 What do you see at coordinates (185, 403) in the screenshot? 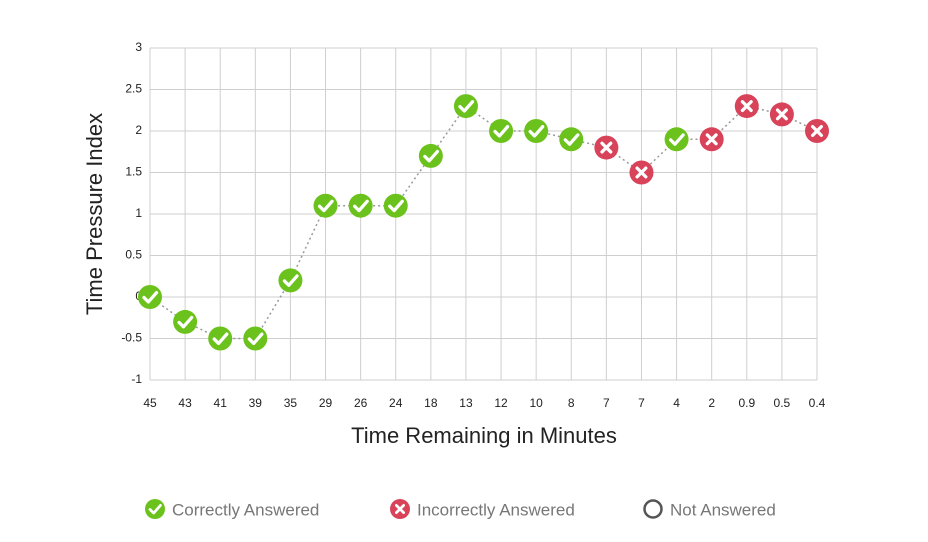
I see `x-tick-label: 43` at bounding box center [185, 403].